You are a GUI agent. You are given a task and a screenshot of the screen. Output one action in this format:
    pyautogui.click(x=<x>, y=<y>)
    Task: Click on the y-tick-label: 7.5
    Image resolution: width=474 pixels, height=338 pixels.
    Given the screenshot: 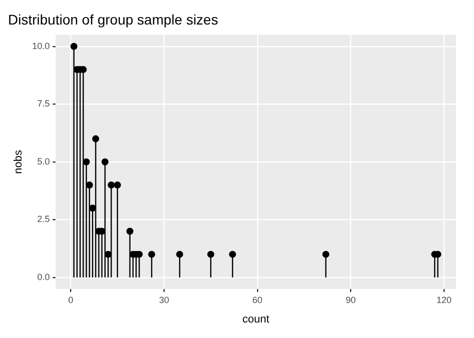 What is the action you would take?
    pyautogui.click(x=43, y=103)
    